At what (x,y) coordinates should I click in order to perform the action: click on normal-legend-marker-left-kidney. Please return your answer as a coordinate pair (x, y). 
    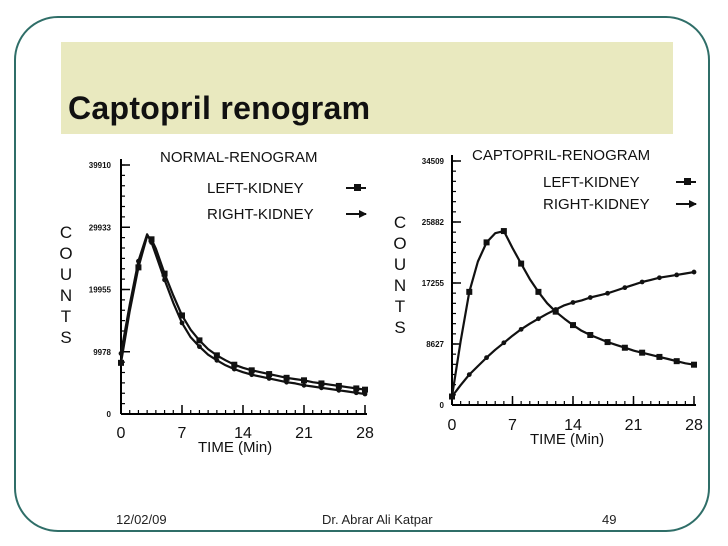
    Looking at the image, I should click on (357, 187).